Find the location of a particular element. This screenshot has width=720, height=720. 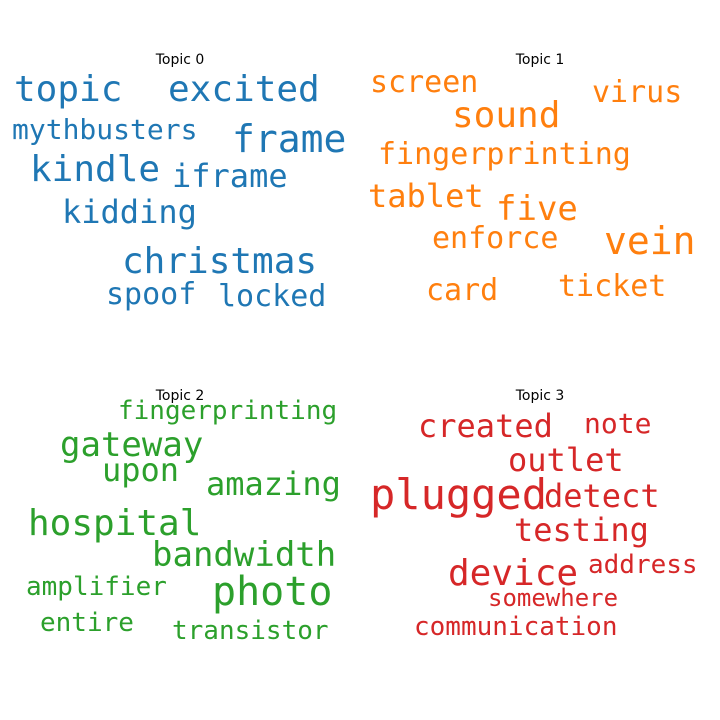

topic-3-word: somewhere is located at coordinates (553, 598).